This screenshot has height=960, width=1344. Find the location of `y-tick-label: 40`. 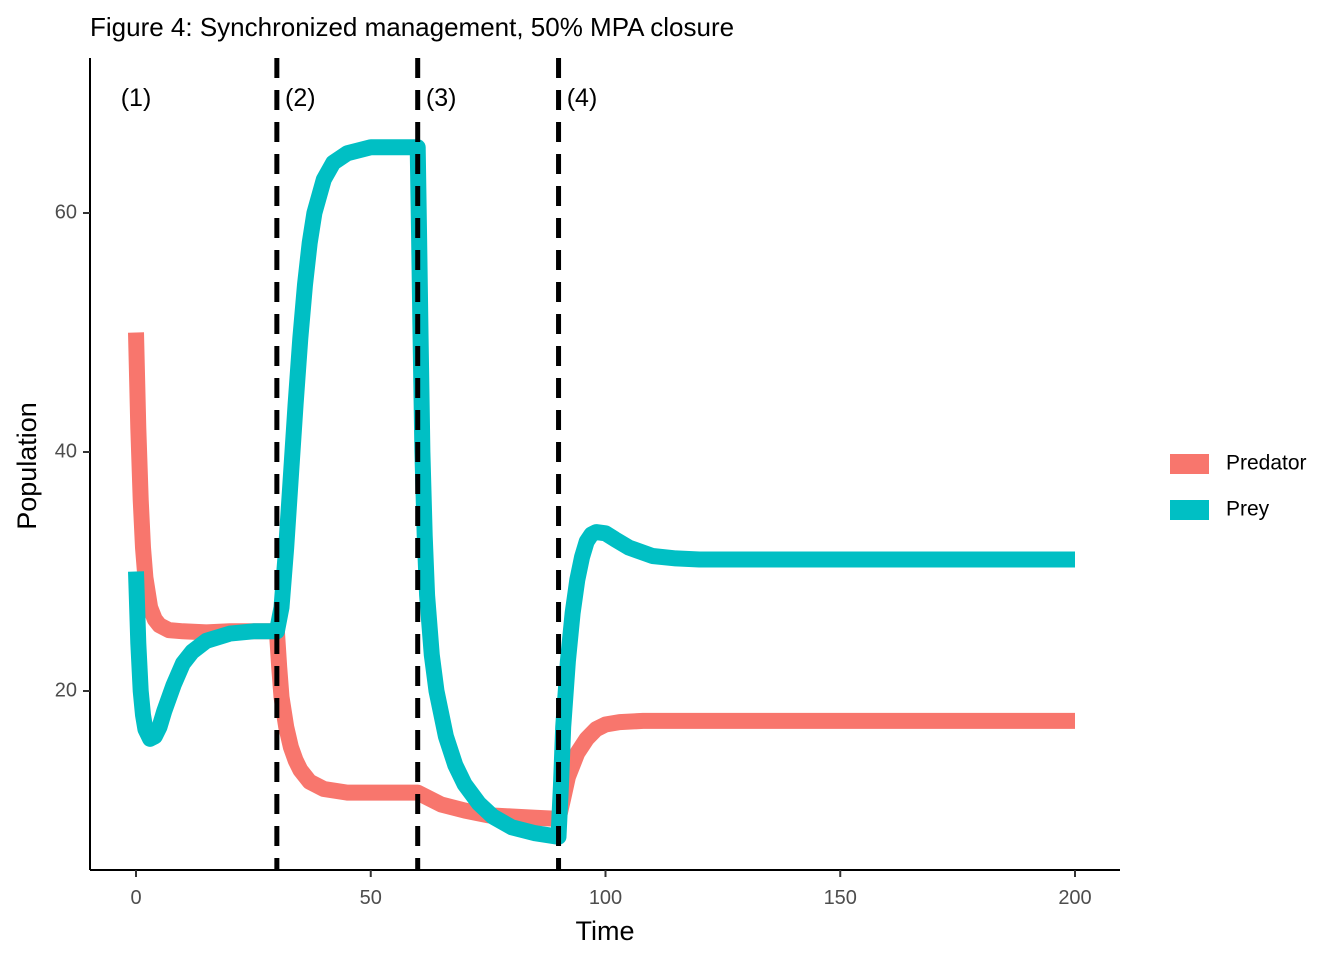

y-tick-label: 40 is located at coordinates (66, 451).